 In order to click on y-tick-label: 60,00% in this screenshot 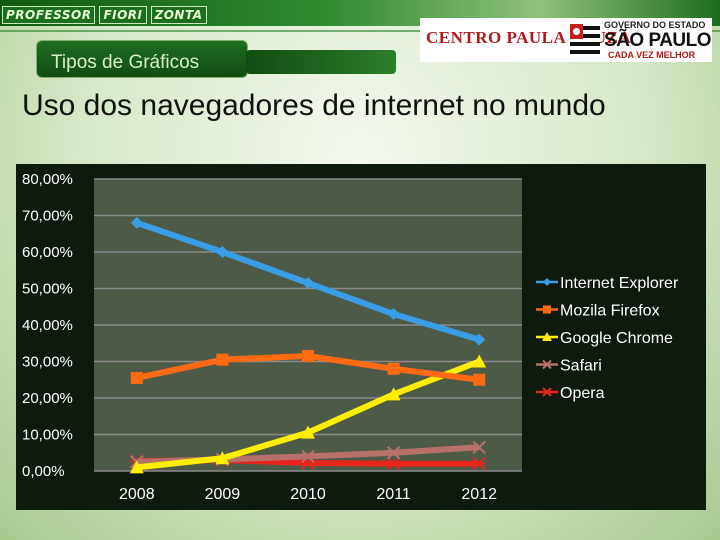, I will do `click(47, 252)`.